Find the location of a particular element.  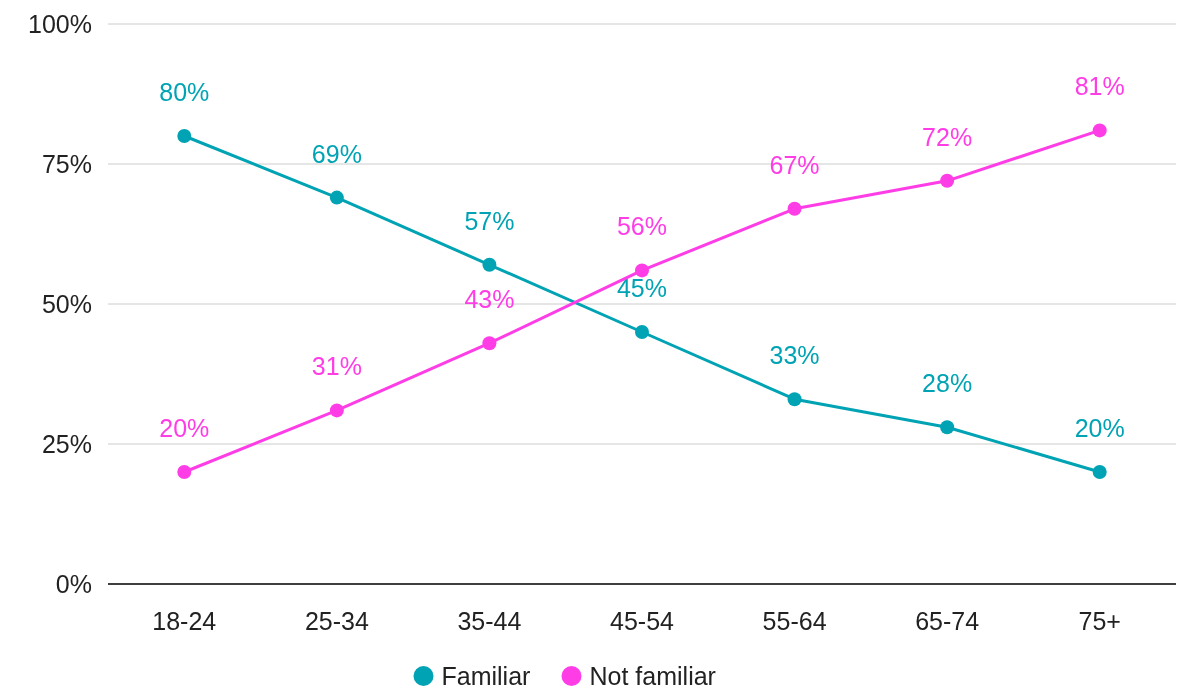

data-label: 81% is located at coordinates (1099, 86).